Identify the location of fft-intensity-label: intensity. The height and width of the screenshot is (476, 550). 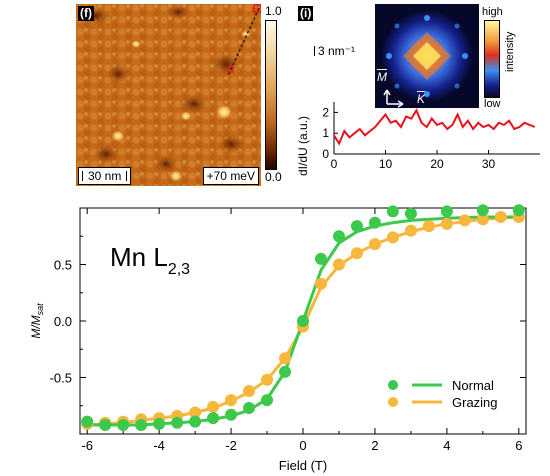
(510, 51).